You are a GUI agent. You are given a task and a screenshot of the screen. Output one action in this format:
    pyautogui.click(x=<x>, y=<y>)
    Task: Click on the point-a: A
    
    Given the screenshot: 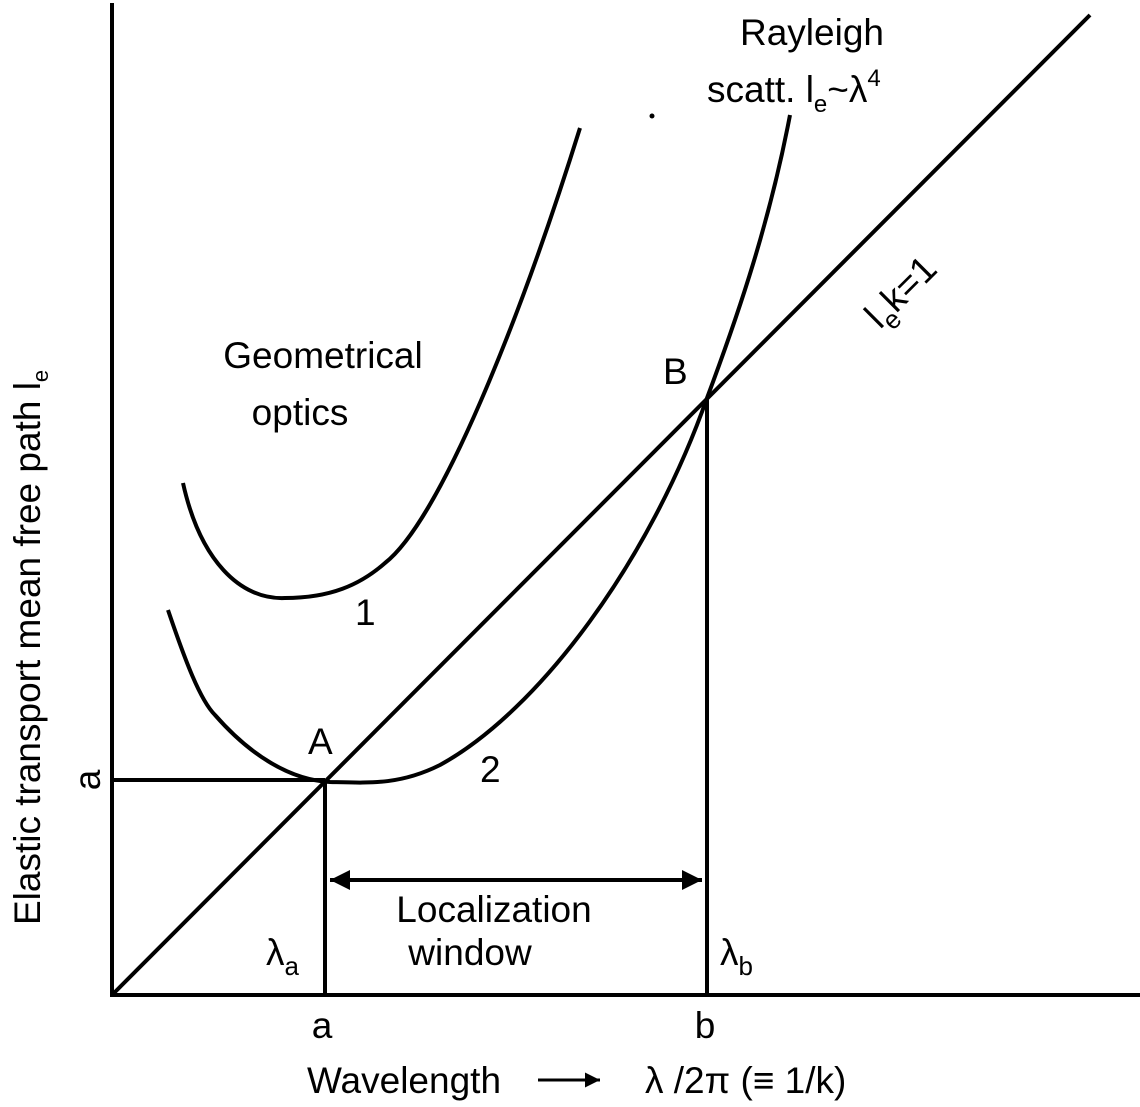 What is the action you would take?
    pyautogui.click(x=320, y=741)
    